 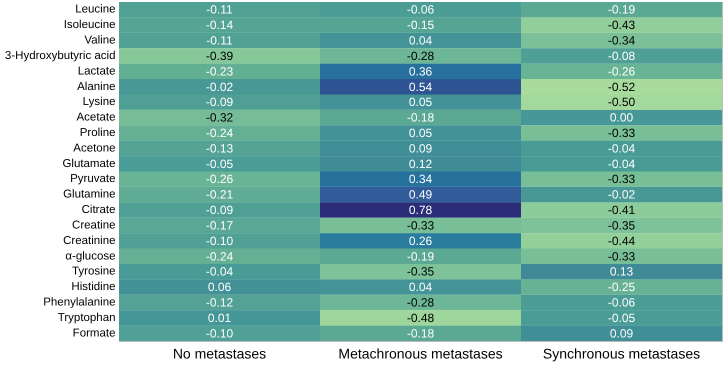 I want to click on data-label: -0.41, so click(x=622, y=210).